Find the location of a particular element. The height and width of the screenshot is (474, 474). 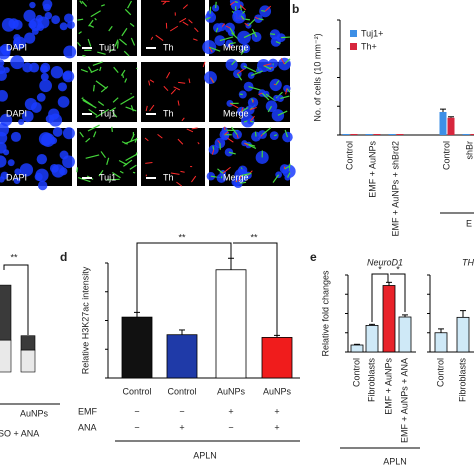

bar-segment is located at coordinates (28, 361).